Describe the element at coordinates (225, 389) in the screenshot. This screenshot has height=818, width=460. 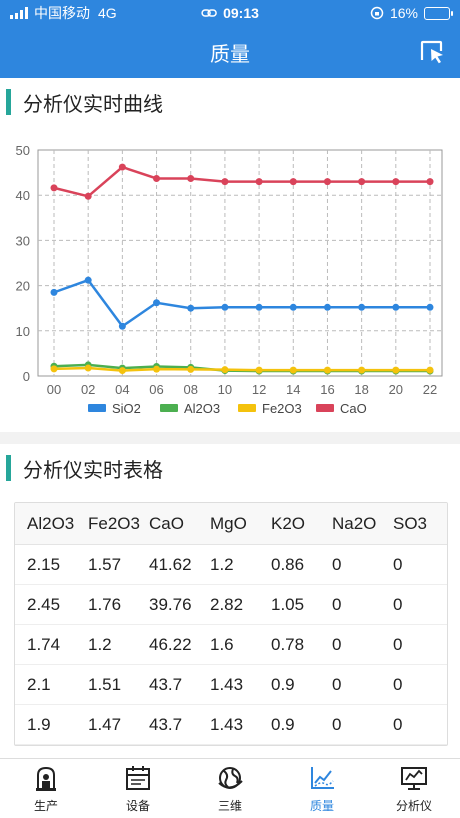
I see `x-tick-label: 10` at that location.